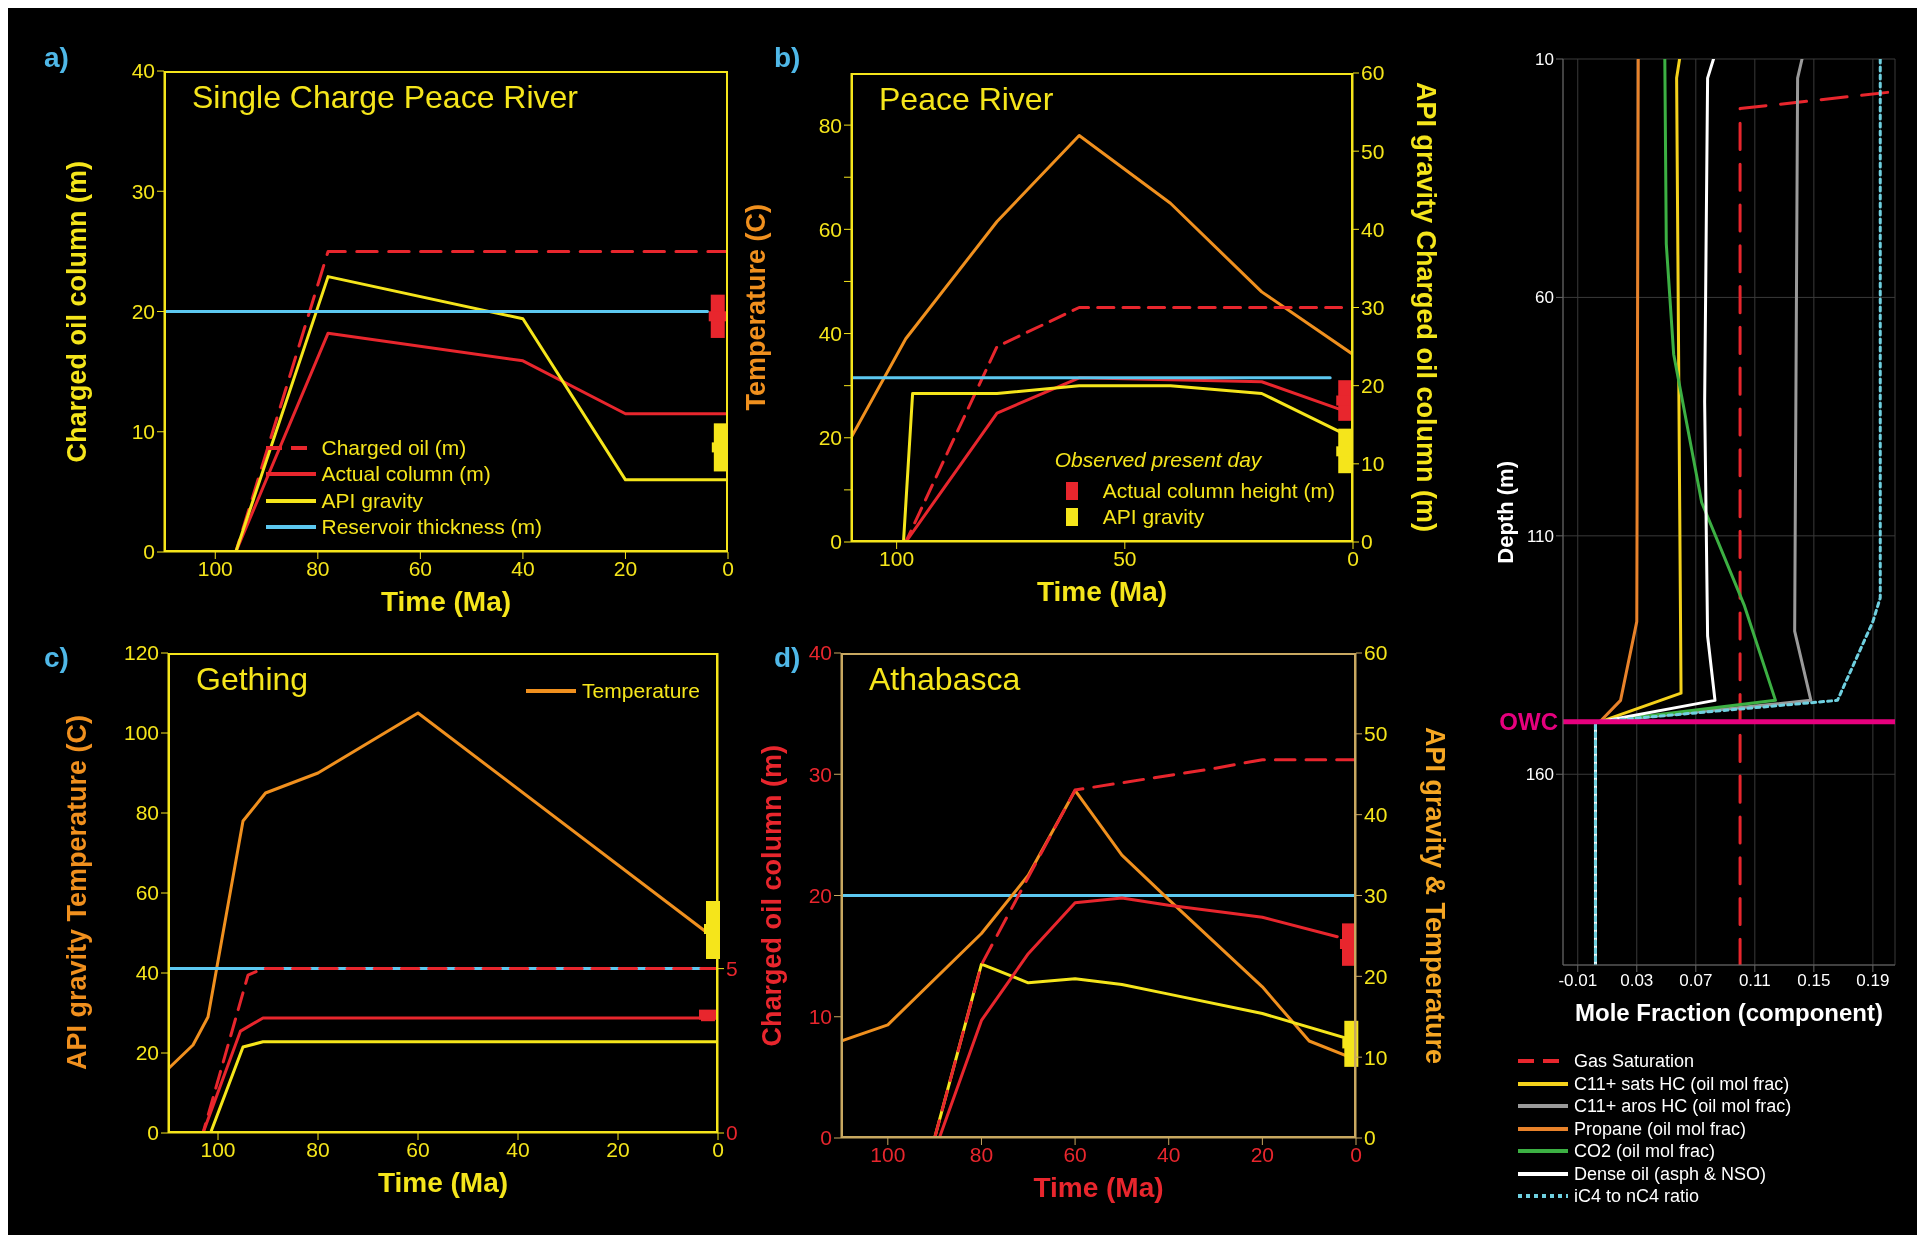  I want to click on legend-label: Propane (oil mol frac), so click(1660, 1128).